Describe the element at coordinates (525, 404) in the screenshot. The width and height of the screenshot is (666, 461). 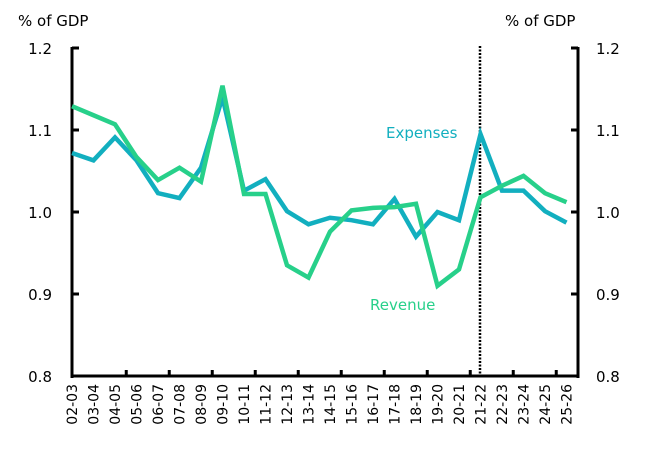
I see `x-tick-label: 23-24` at that location.